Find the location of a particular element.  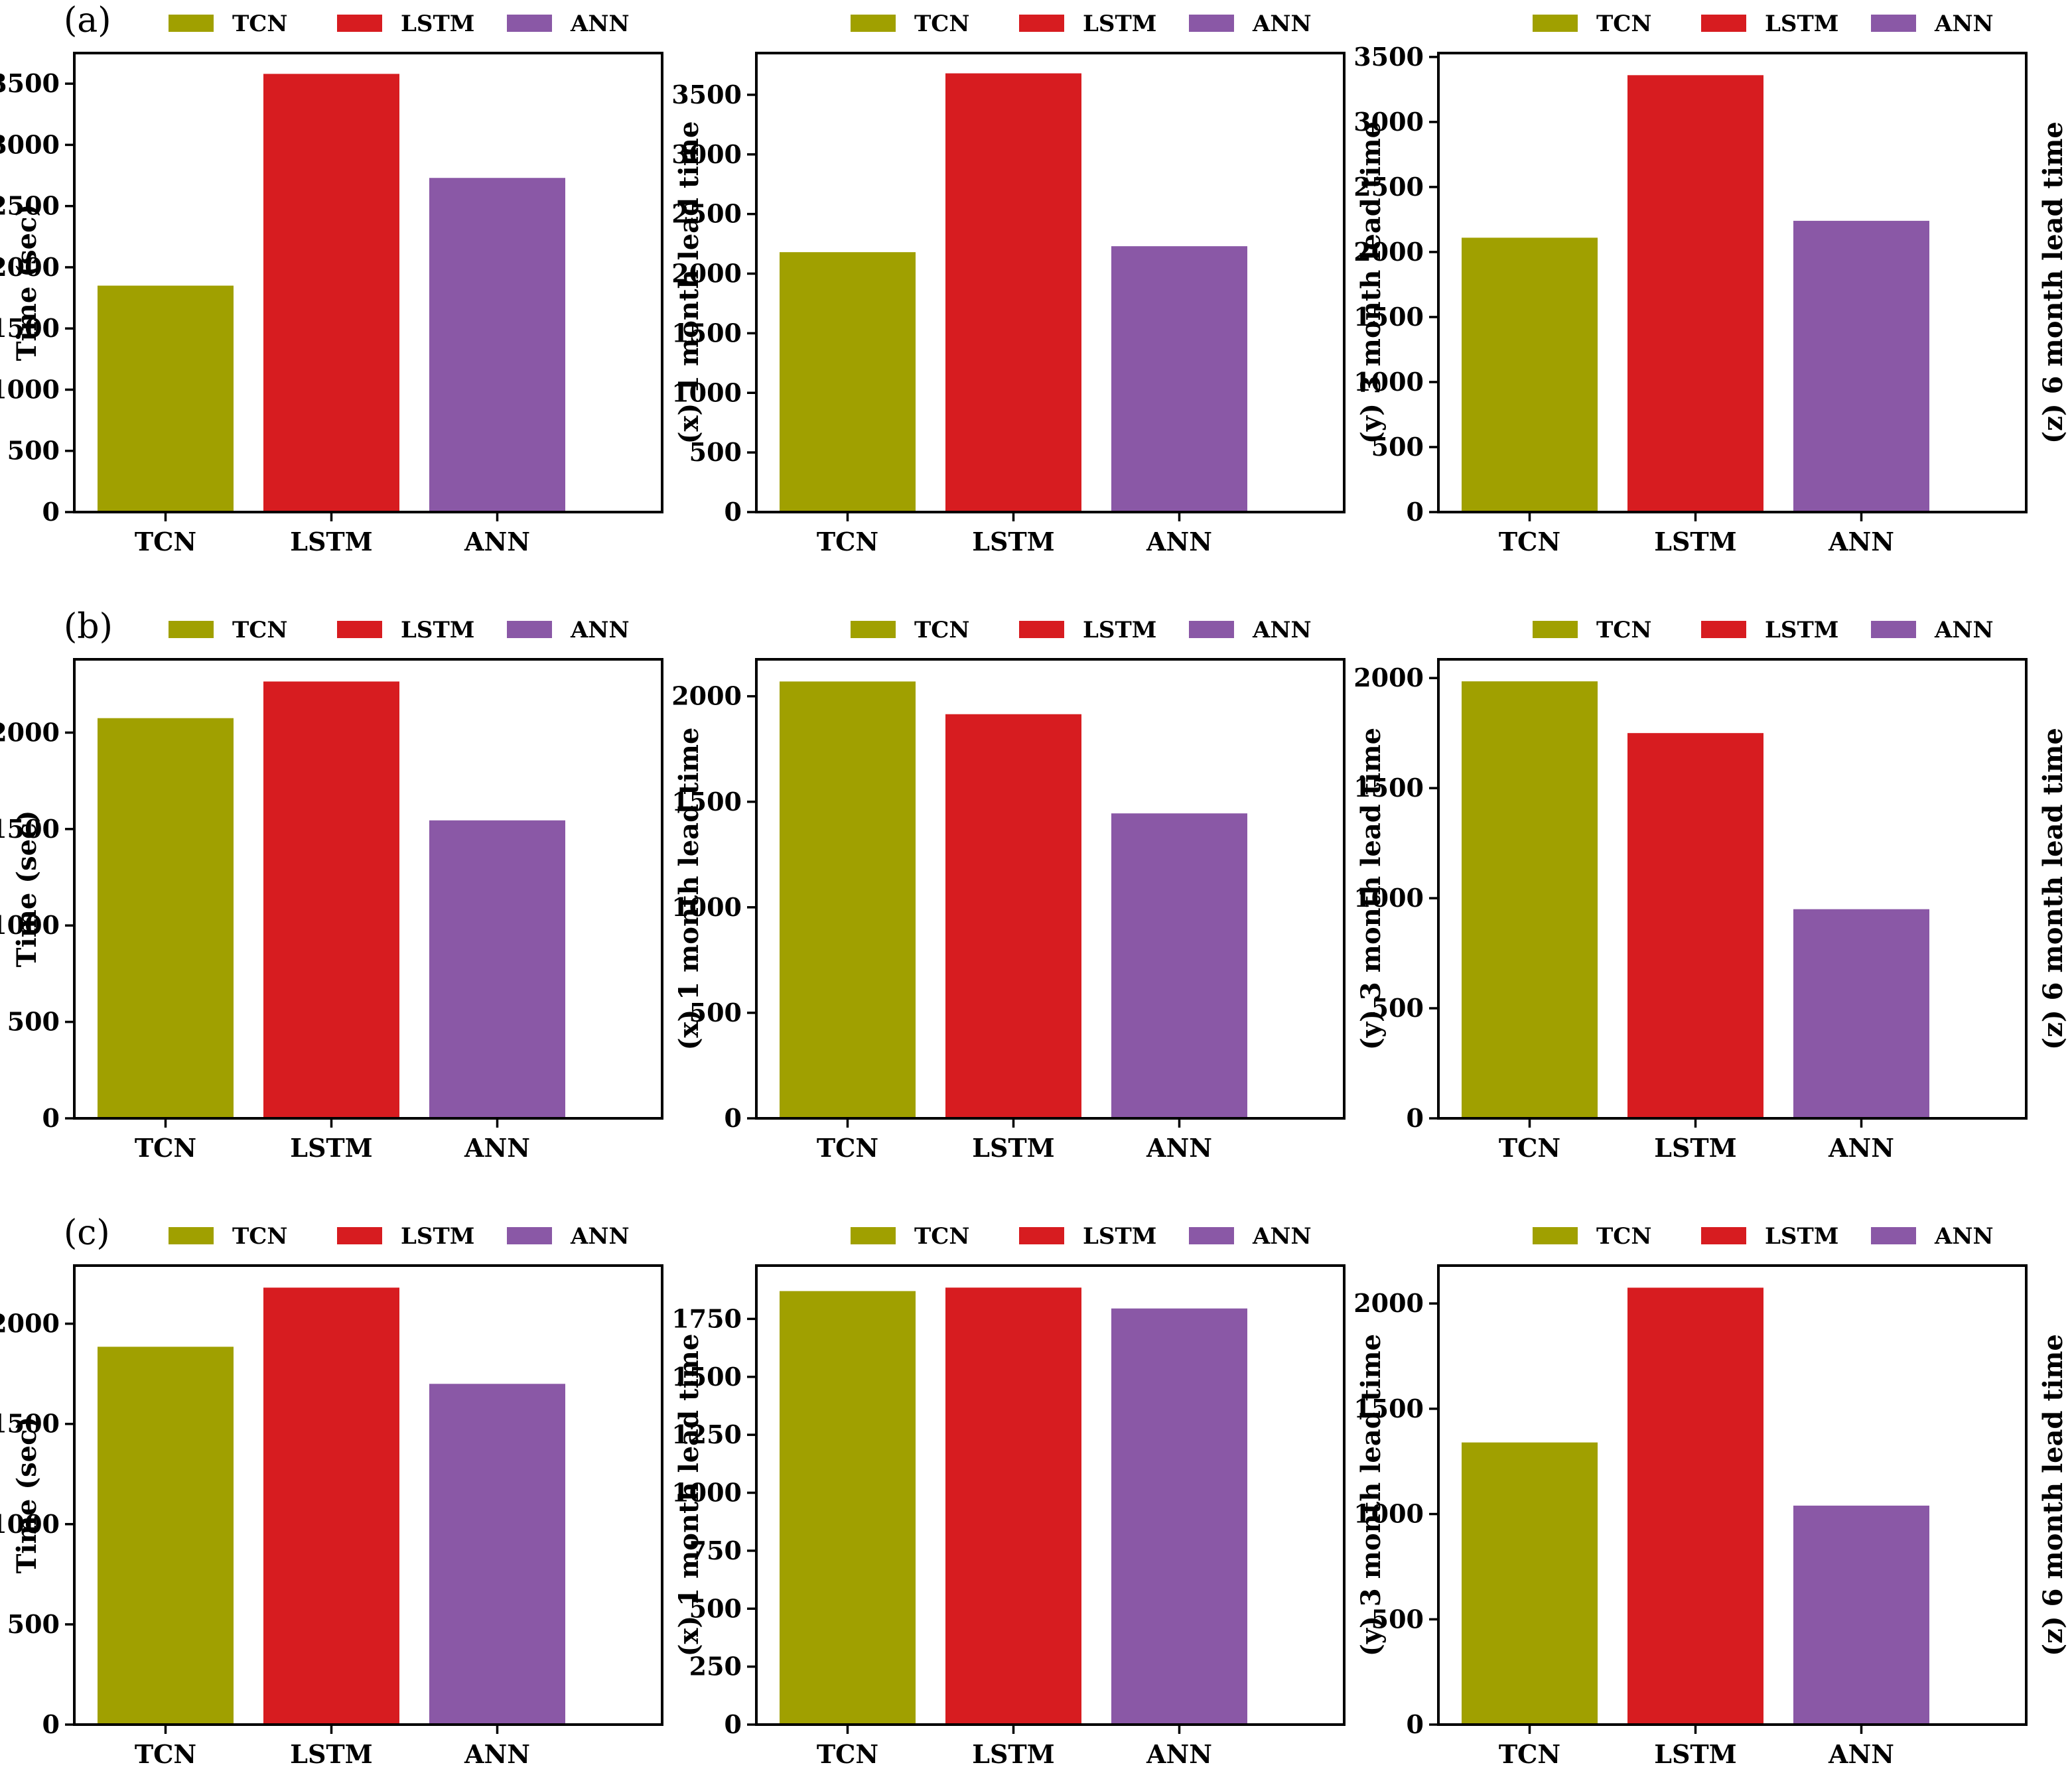

panel-label: (c) is located at coordinates (87, 1233).